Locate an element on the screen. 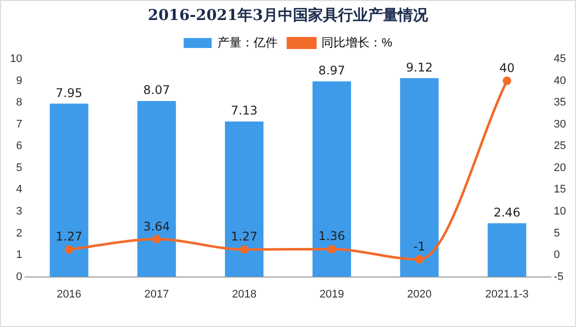  y-tick-label: 5 is located at coordinates (19, 168).